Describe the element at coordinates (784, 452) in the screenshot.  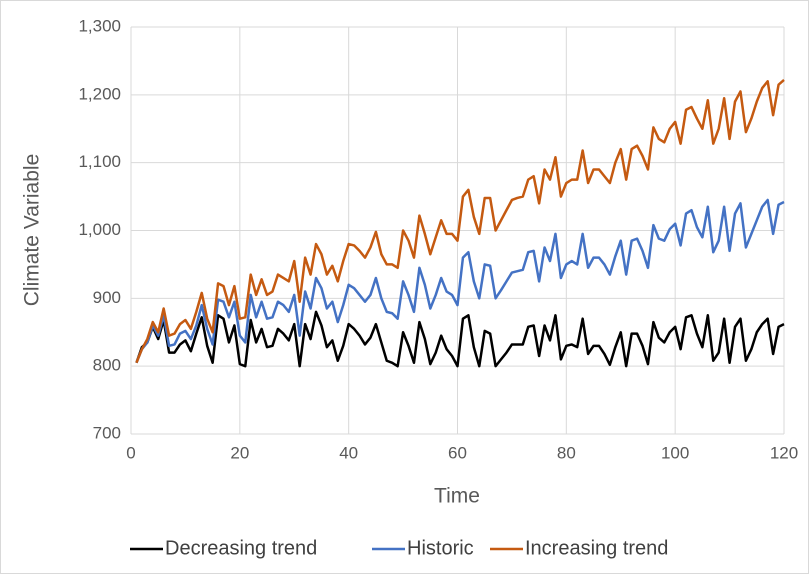
I see `x-tick-label: 120` at that location.